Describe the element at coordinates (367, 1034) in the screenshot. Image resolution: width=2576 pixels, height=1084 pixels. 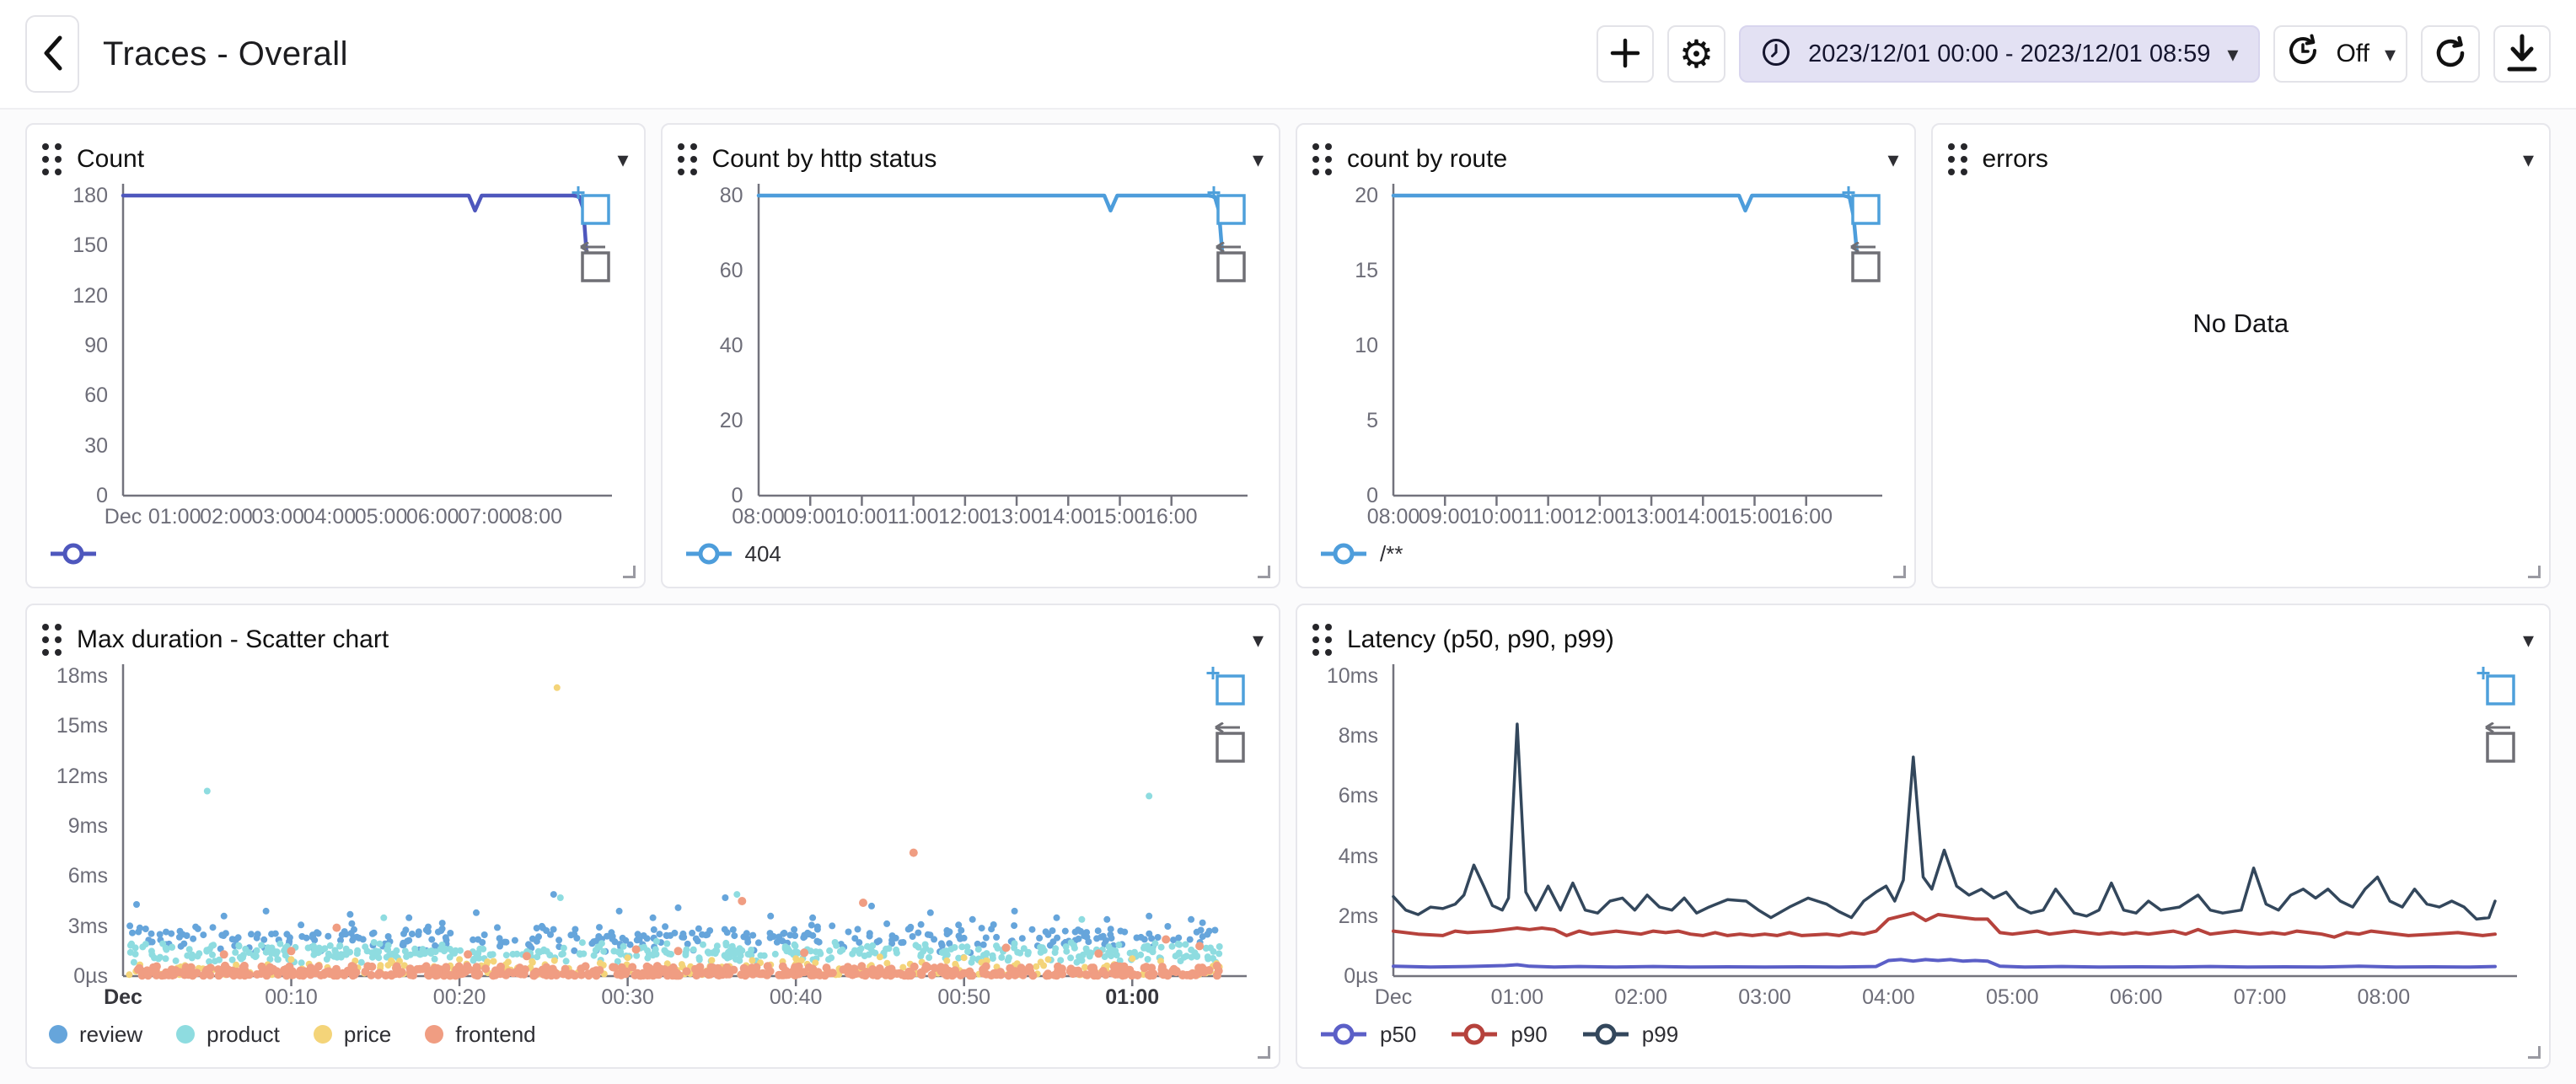
I see `legend-label: price` at that location.